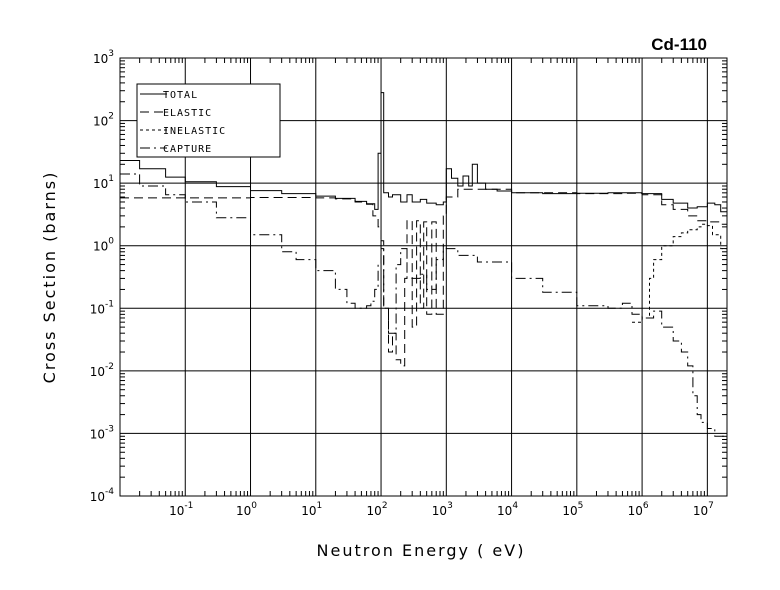 The image size is (780, 590). I want to click on x-tick-exponent: 6, so click(646, 506).